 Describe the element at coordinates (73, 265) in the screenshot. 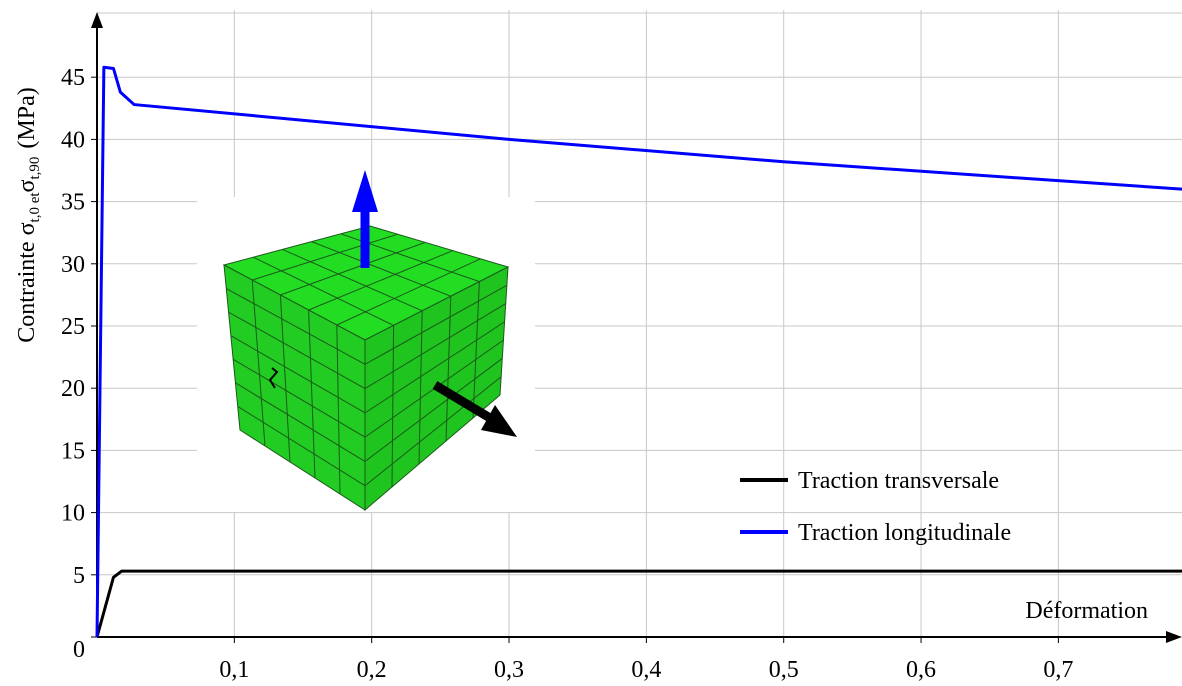

I see `y-tick-label: 30` at that location.